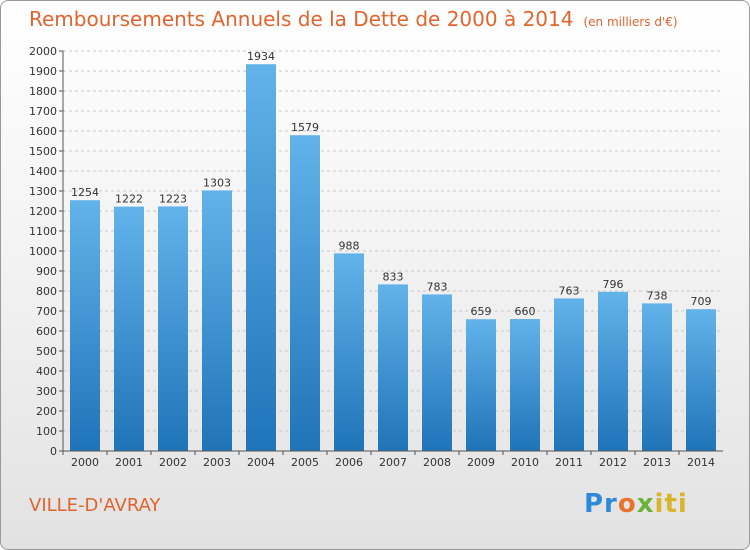  Describe the element at coordinates (613, 371) in the screenshot. I see `bar-2012` at that location.